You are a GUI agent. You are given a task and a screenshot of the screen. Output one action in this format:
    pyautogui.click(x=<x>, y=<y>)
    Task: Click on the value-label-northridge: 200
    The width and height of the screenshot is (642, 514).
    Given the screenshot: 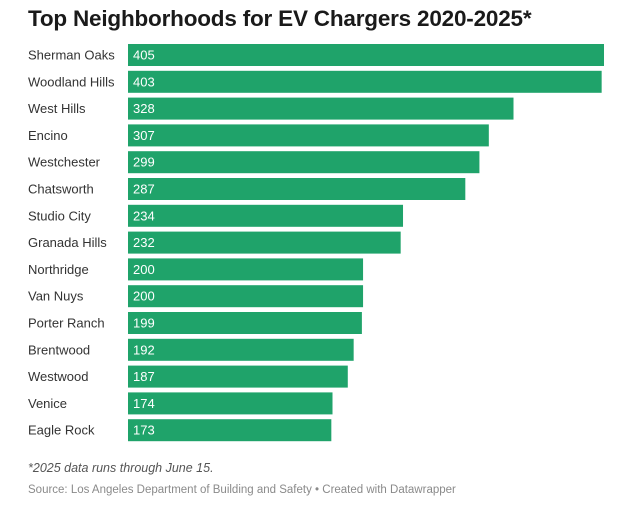 What is the action you would take?
    pyautogui.click(x=144, y=269)
    